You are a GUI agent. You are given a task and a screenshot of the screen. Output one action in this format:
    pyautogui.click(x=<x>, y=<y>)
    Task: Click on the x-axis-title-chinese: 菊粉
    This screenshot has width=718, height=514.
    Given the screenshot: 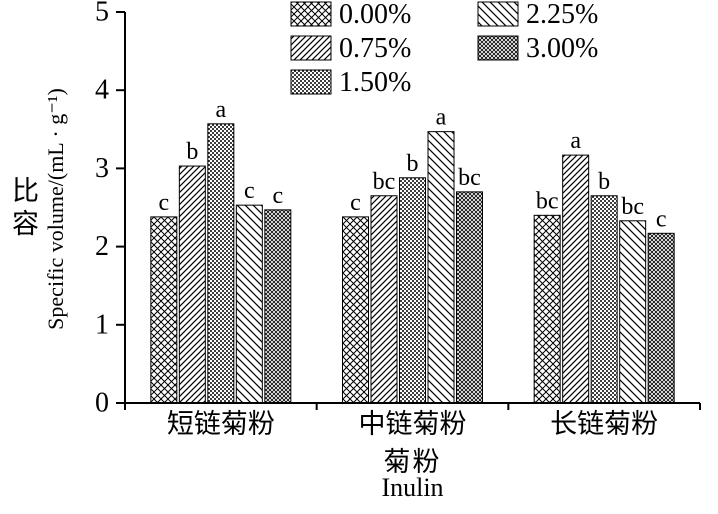 What is the action you would take?
    pyautogui.click(x=412, y=462)
    